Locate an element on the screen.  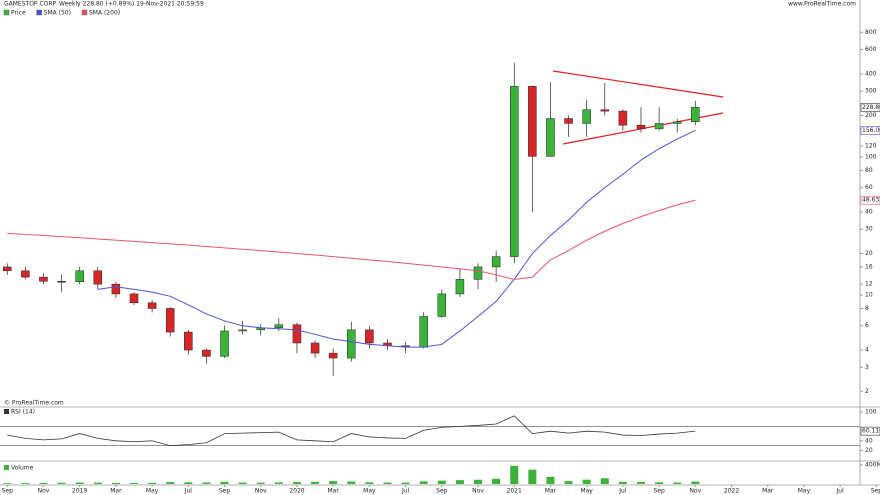
panel-title: RSI (14) is located at coordinates (23, 412).